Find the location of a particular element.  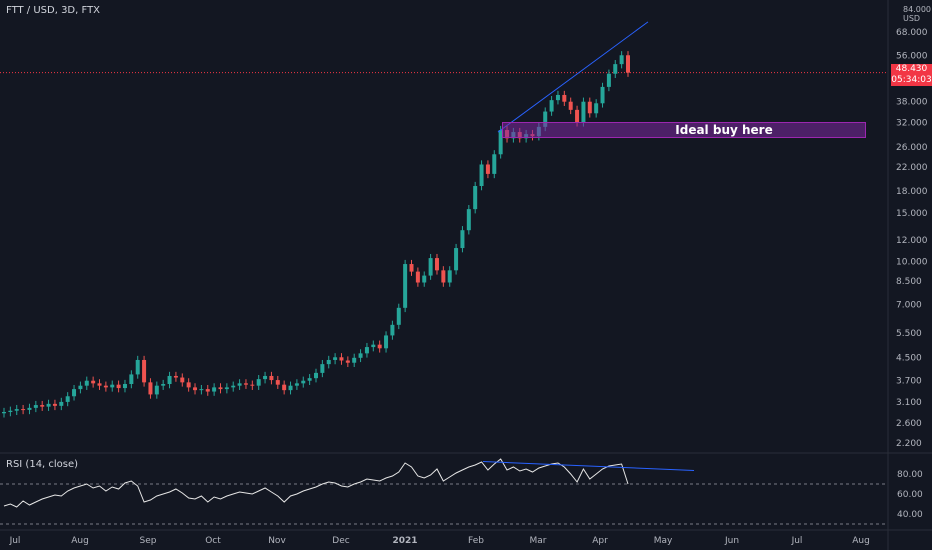

y-tick-label: 15.000 is located at coordinates (912, 214).